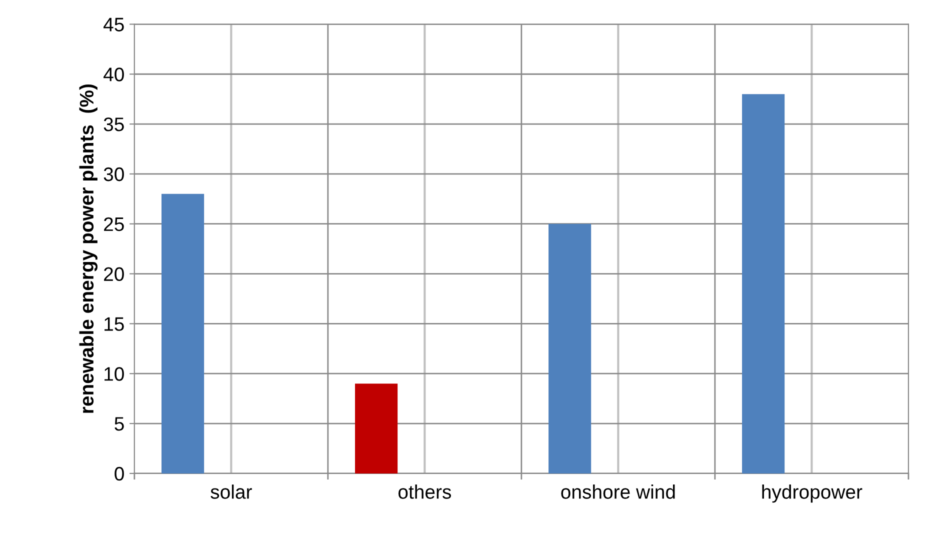  Describe the element at coordinates (114, 174) in the screenshot. I see `y-tick-label: 30` at that location.